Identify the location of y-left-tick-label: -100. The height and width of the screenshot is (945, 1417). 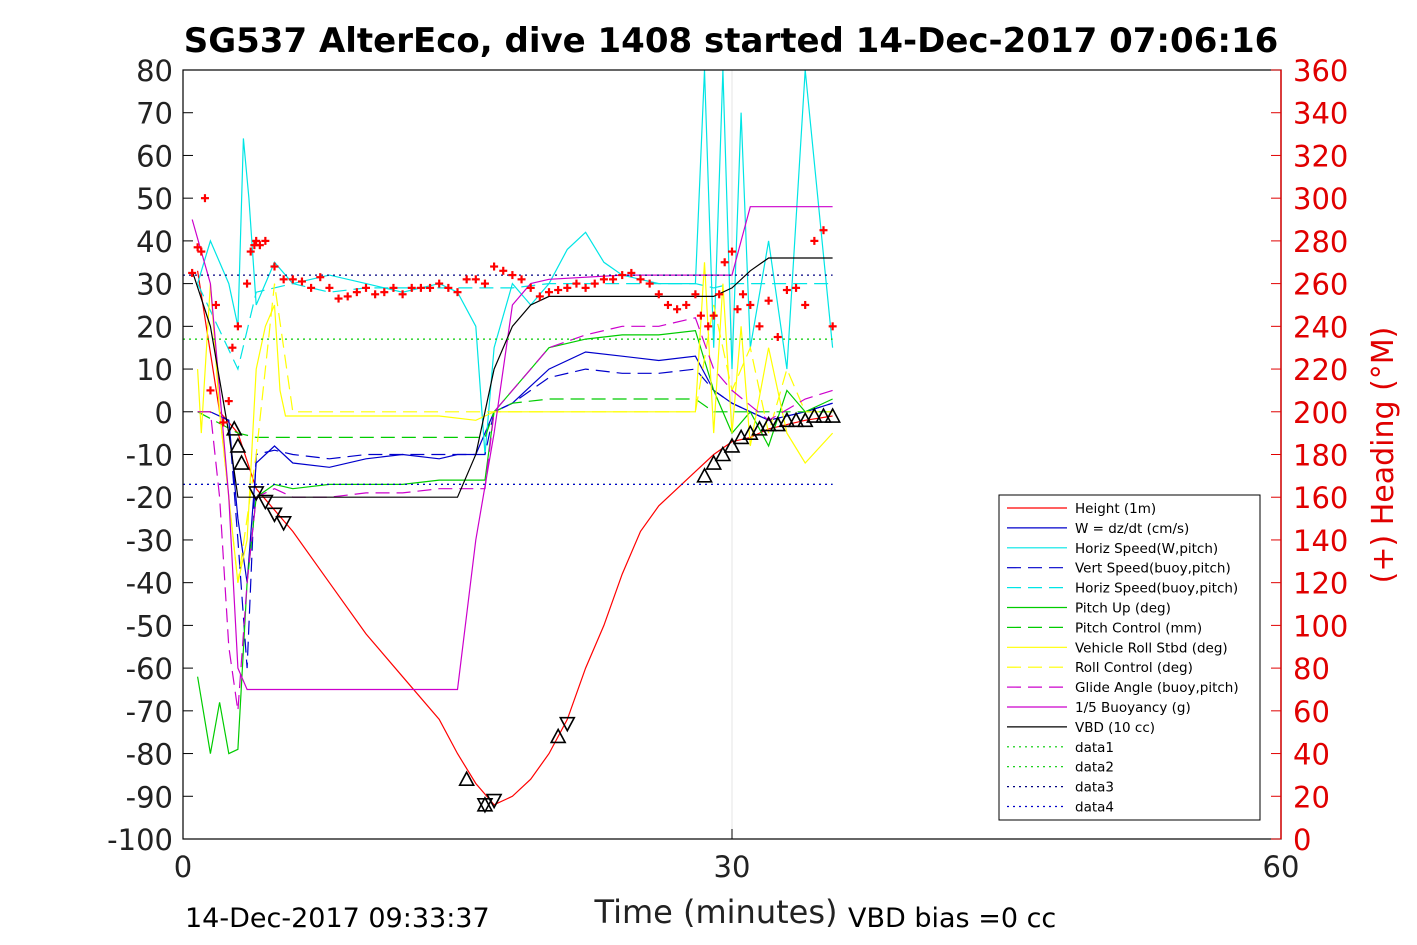
(140, 840).